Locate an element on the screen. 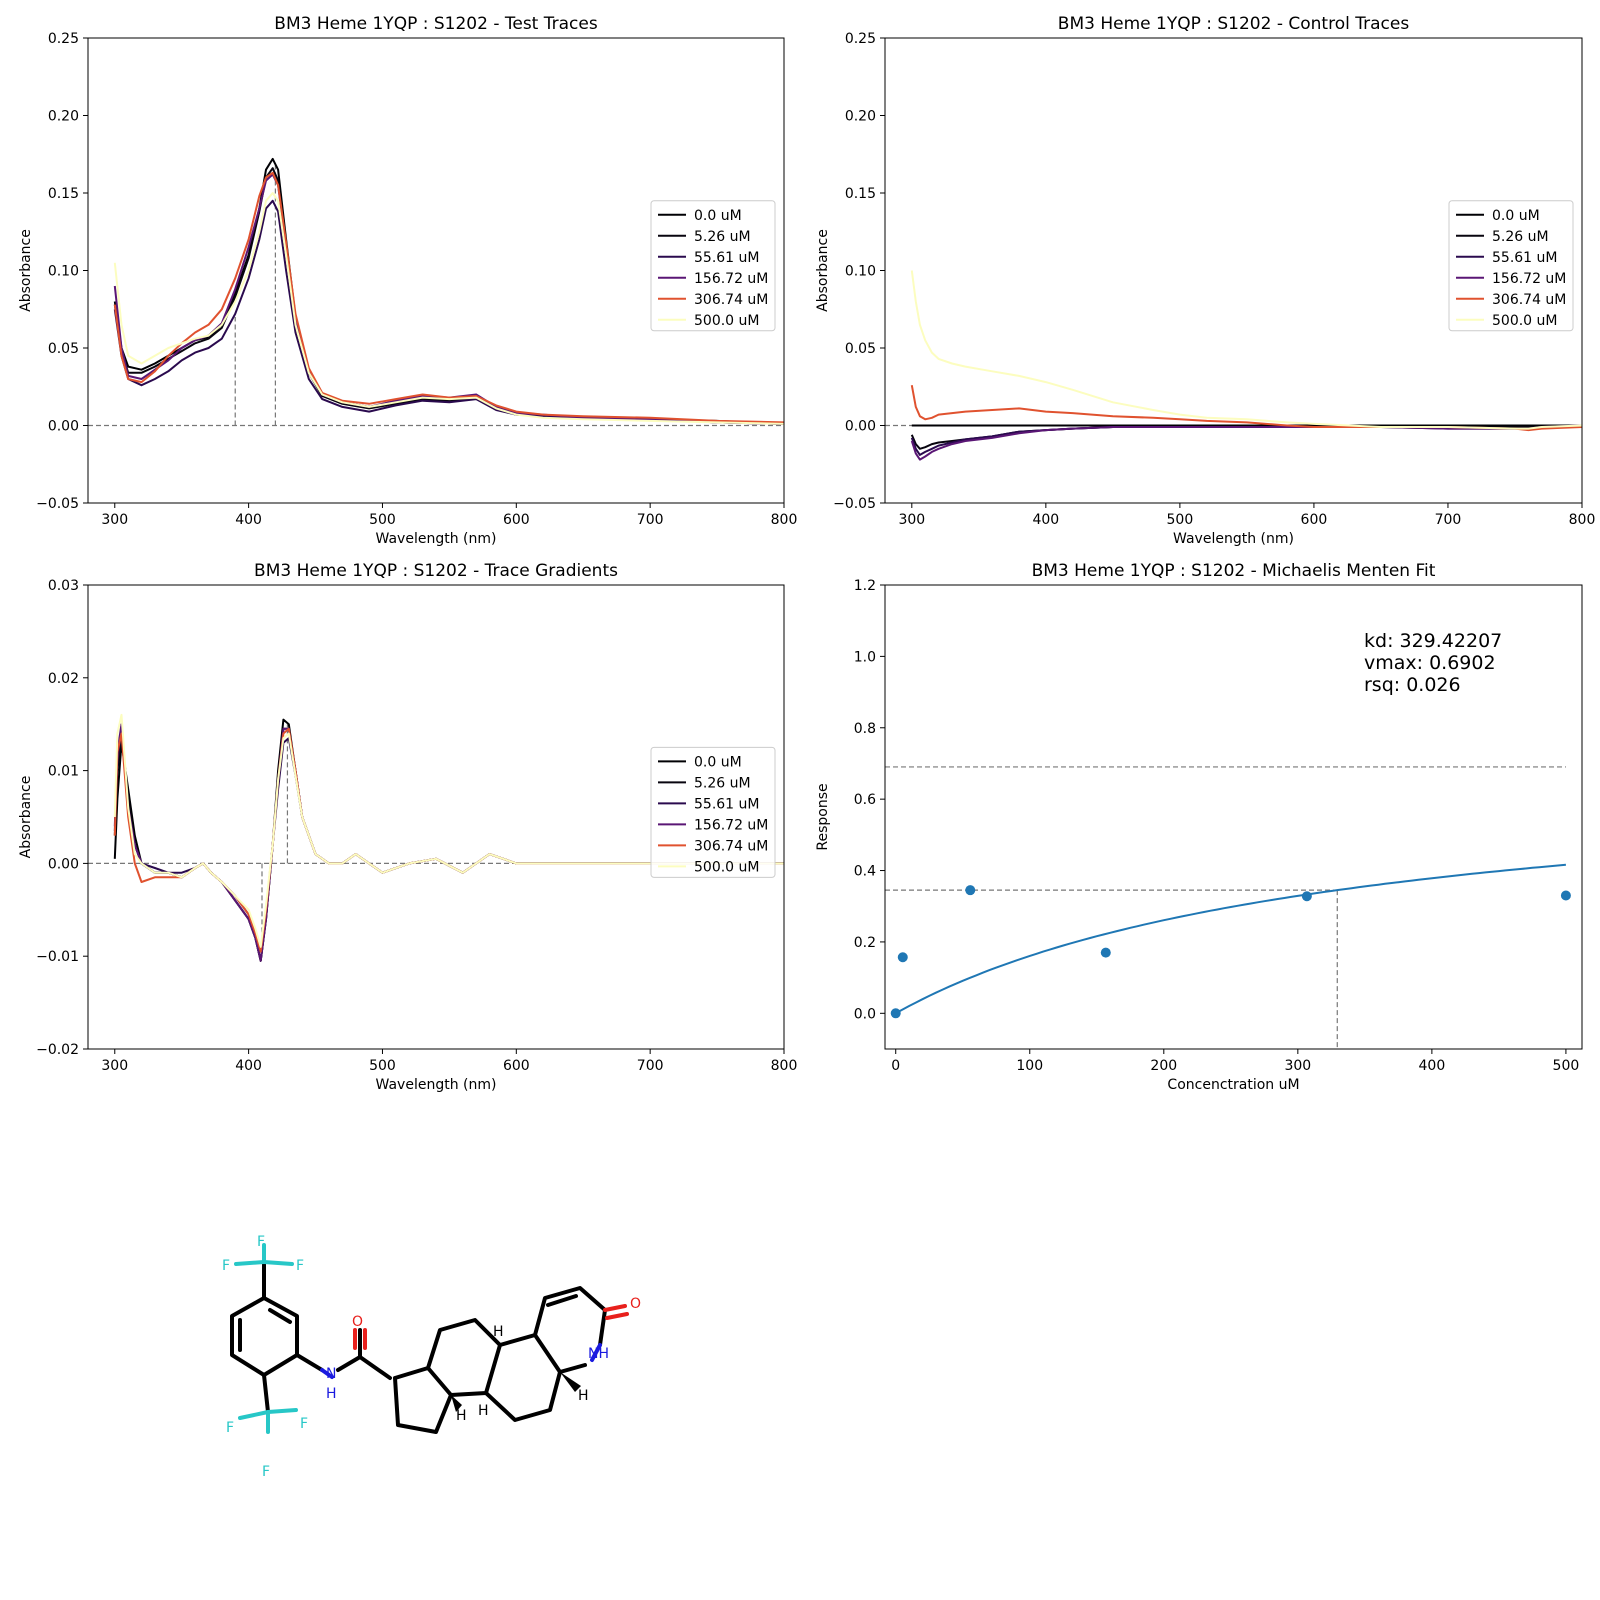 Image resolution: width=1600 pixels, height=1600 pixels. svg-text: N is located at coordinates (331, 1374).